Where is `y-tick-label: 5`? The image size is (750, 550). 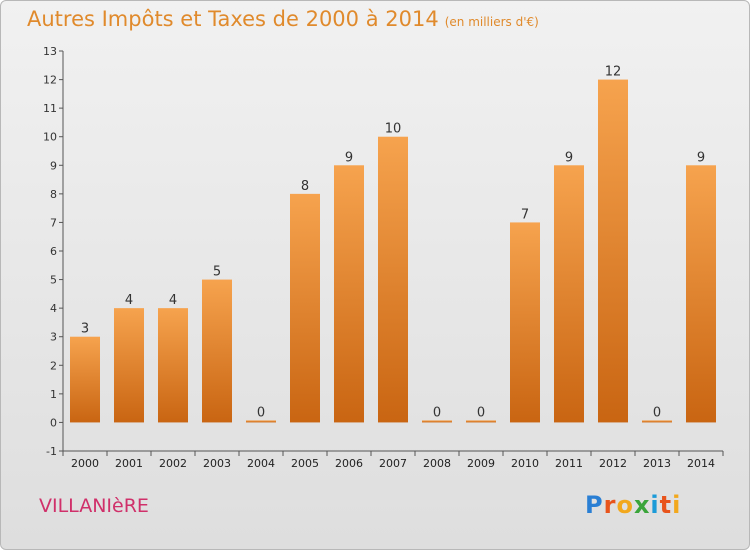
y-tick-label: 5 is located at coordinates (53, 280).